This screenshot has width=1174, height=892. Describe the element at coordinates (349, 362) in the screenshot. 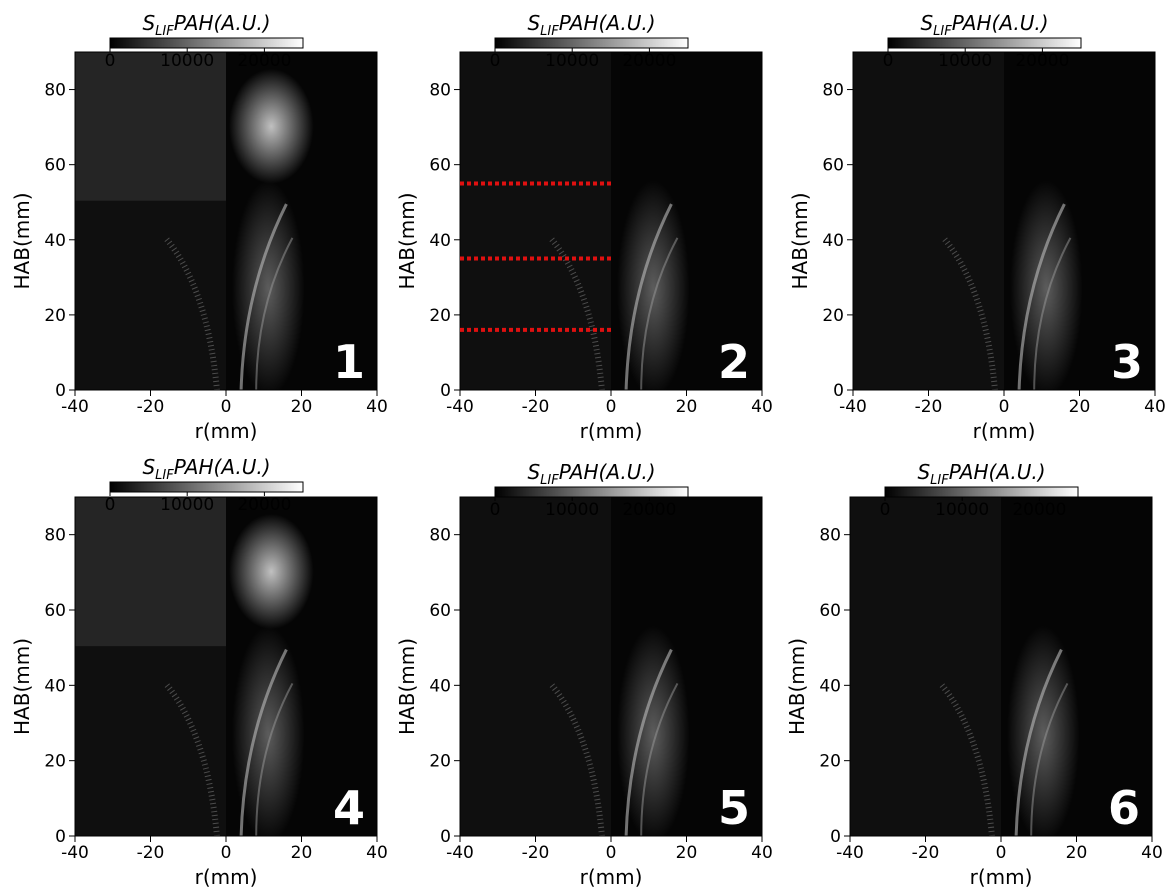

I see `panel-label: 1` at that location.